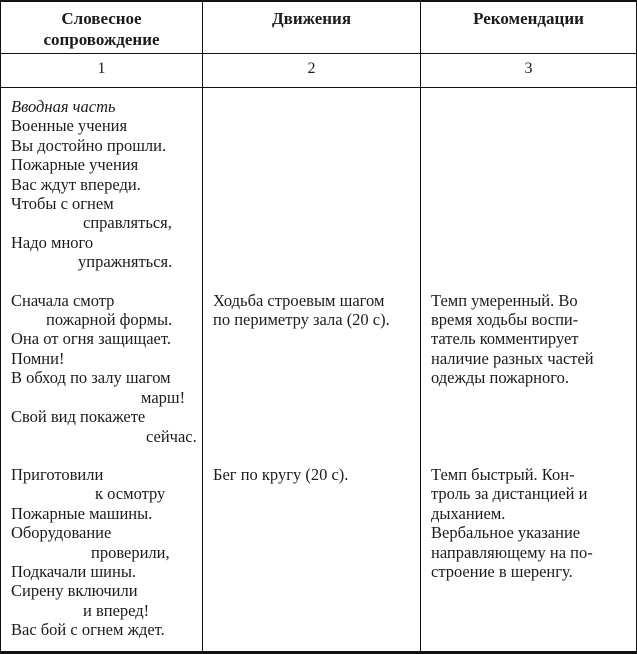  What do you see at coordinates (130, 494) in the screenshot?
I see `text-line: к осмотру` at bounding box center [130, 494].